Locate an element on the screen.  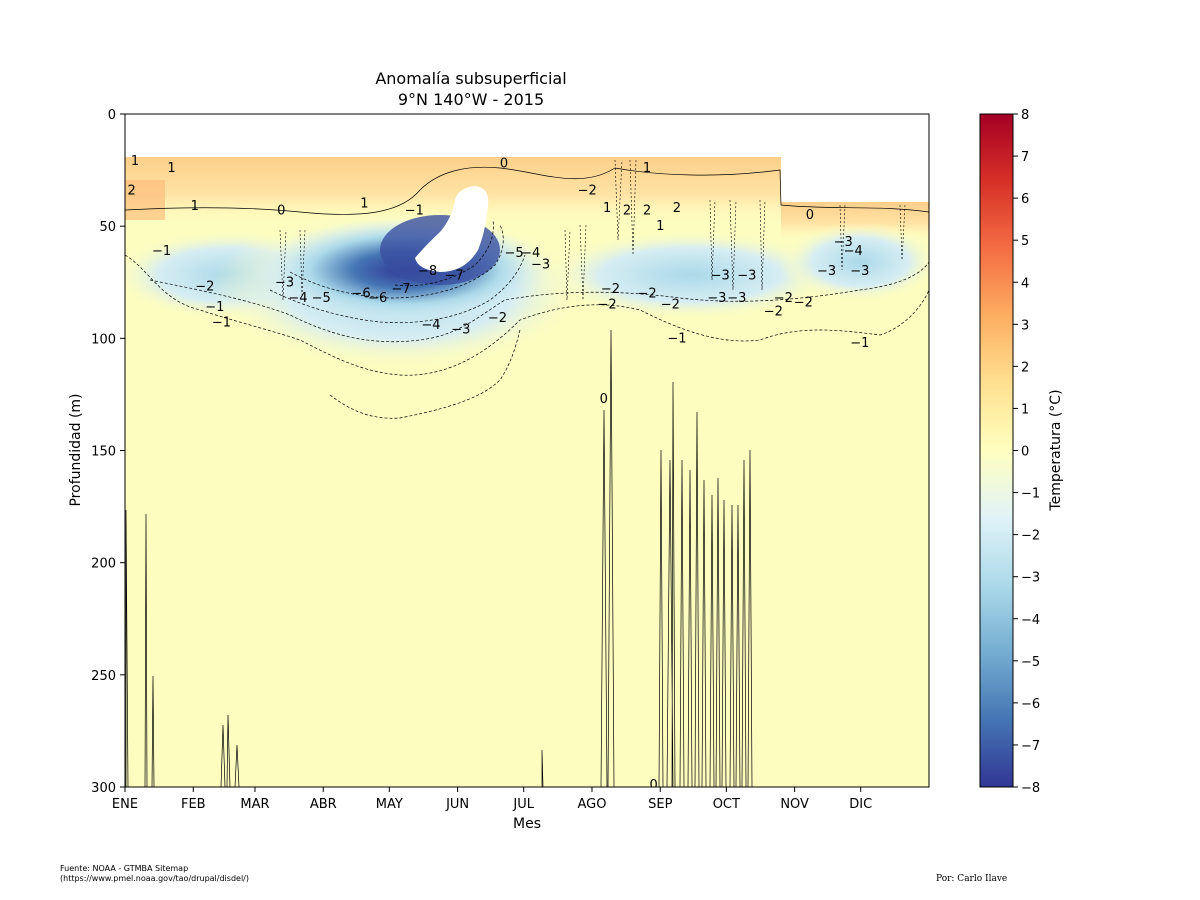
chart-subtitle: 9°N 140°W - 2015 is located at coordinates (471, 99).